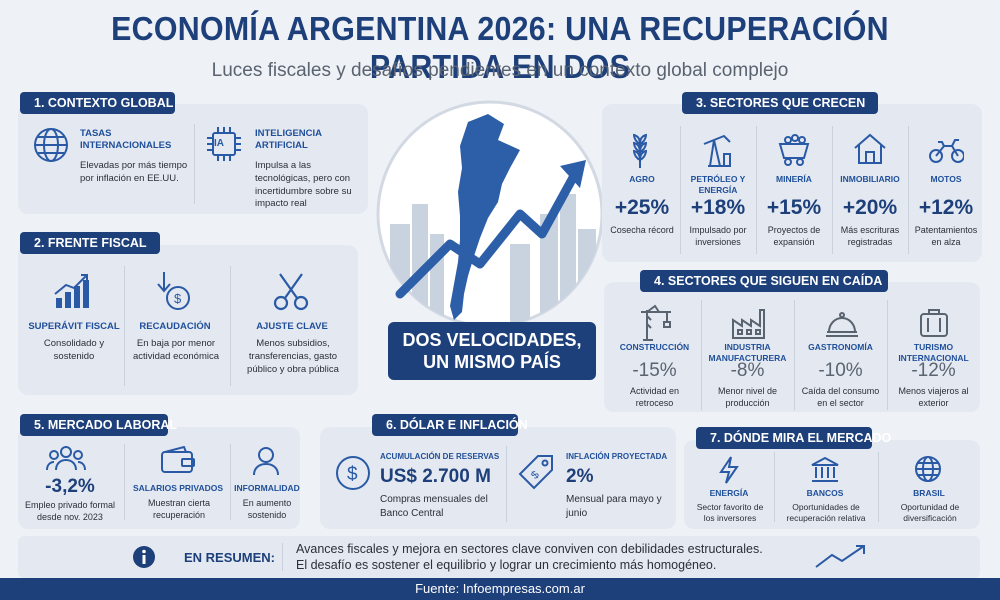 This screenshot has height=600, width=1000. I want to click on contexto-header: 1. CONTEXTO GLOBAL, so click(97, 103).